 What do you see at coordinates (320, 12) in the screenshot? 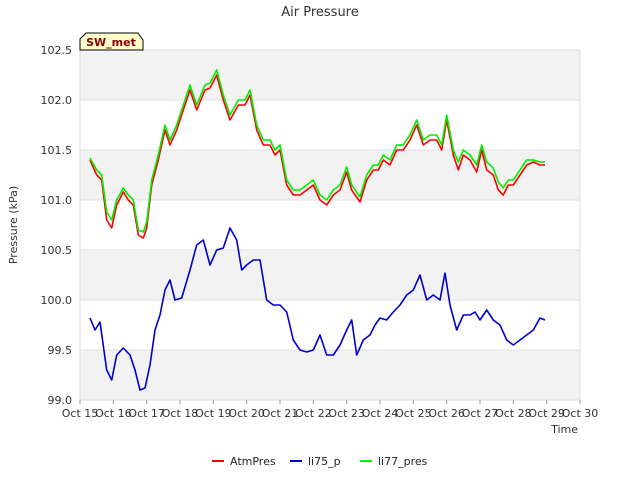
I see `chart-title: Air Pressure` at bounding box center [320, 12].